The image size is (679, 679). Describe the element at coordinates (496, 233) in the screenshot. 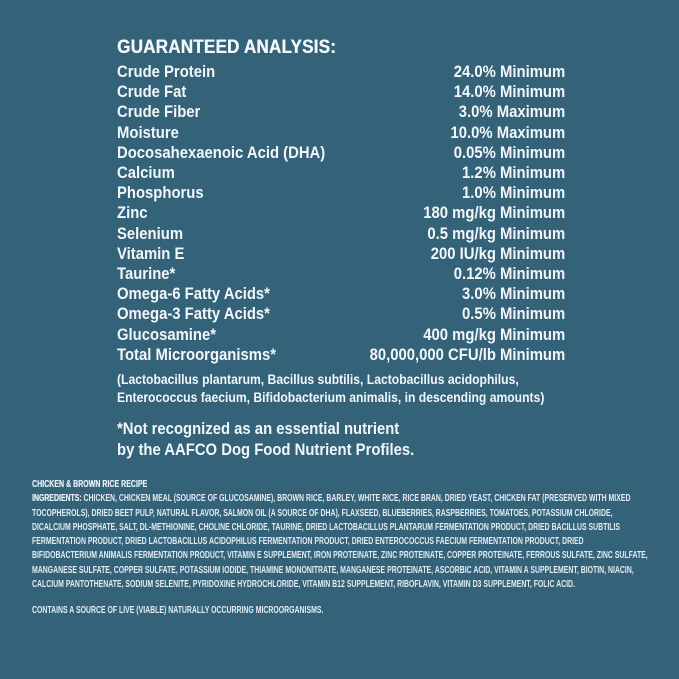

I see `nutrient-value: 0.5 mg/kg Minimum` at that location.